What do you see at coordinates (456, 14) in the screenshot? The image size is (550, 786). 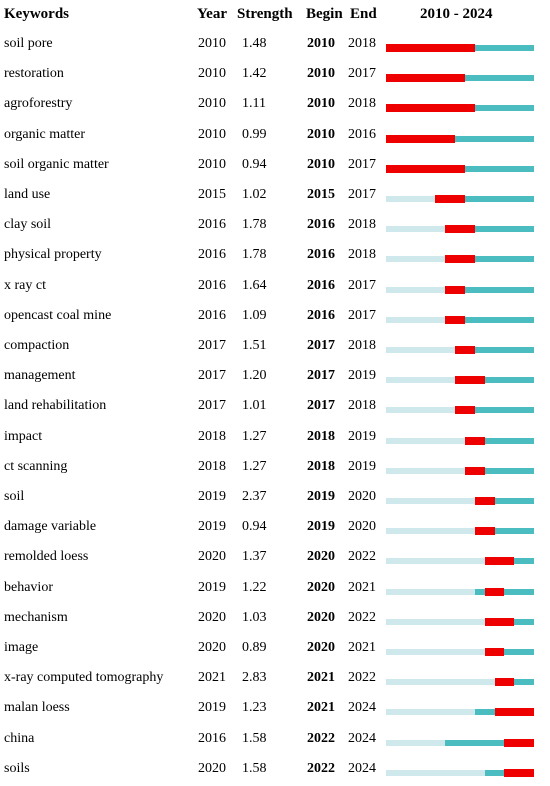 I see `header-range: 2010 - 2024` at bounding box center [456, 14].